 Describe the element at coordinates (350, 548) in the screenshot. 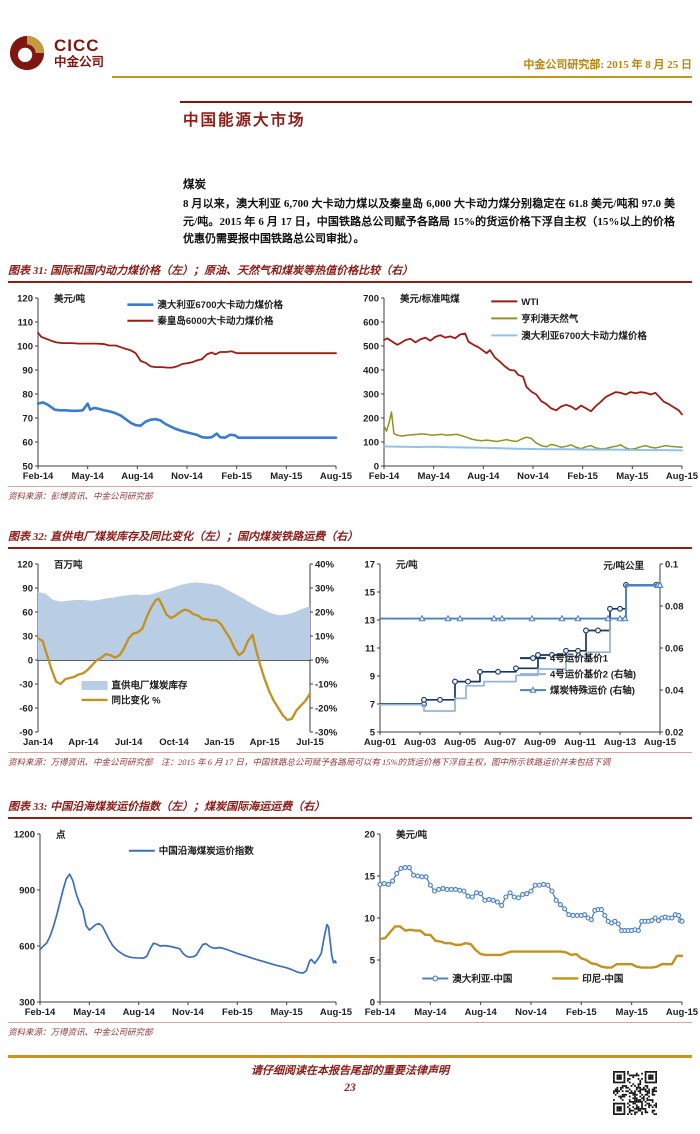

I see `figure-32-rule` at that location.